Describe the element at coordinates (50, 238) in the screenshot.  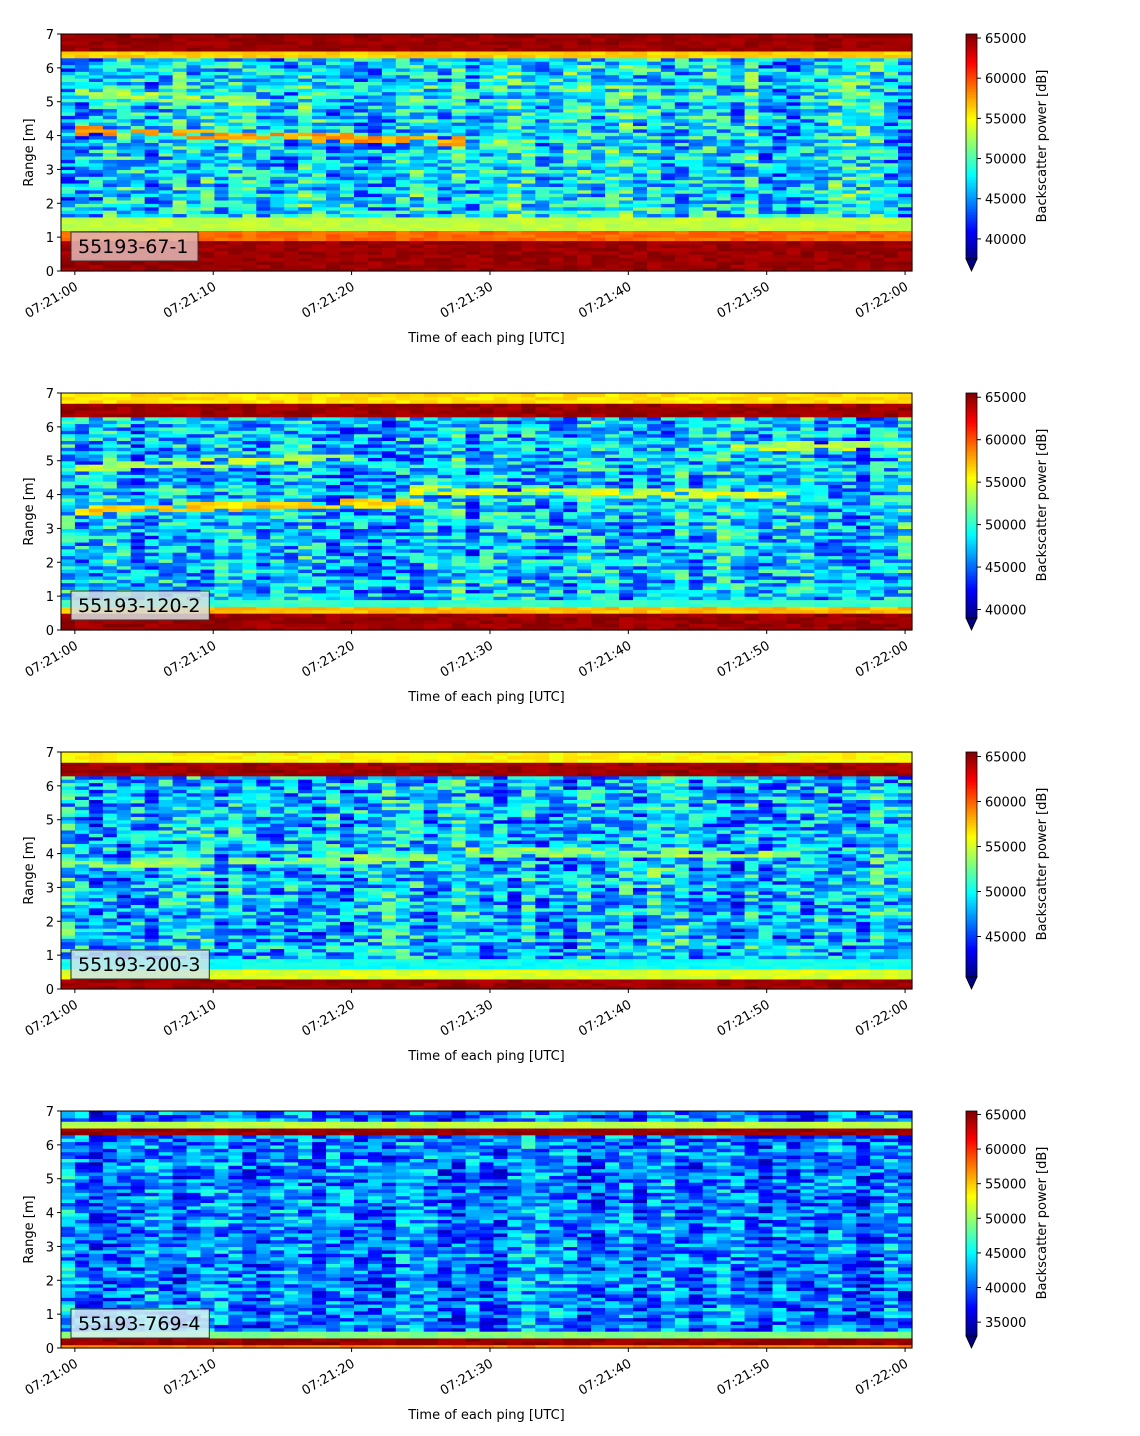
I see `y-tick-label: 1` at that location.